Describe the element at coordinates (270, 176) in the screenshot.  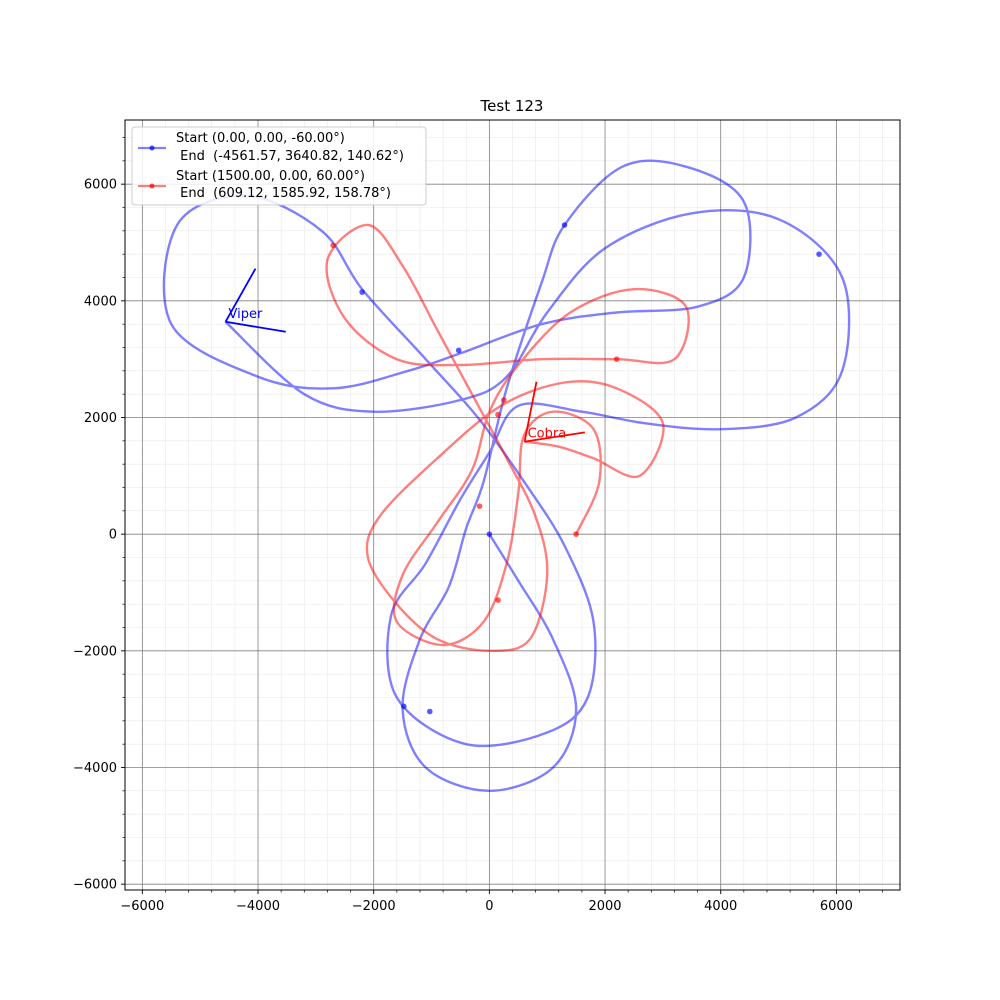
I see `legend-label-series-2-start: Start (1500.00, 0.00, 60.00°)` at that location.